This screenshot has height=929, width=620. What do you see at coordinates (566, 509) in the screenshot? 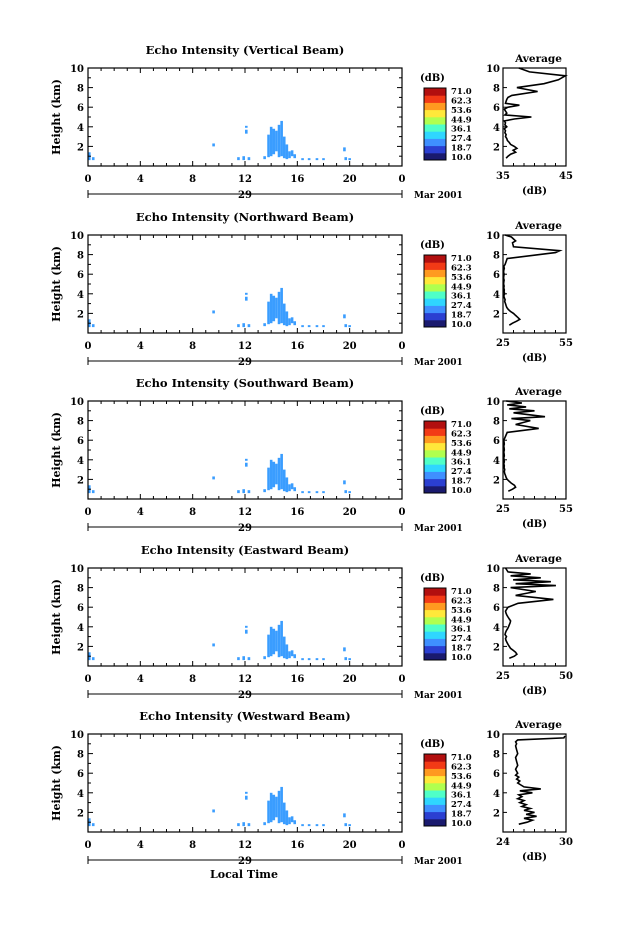
I see `avg-x-tick-label: 55` at bounding box center [566, 509].